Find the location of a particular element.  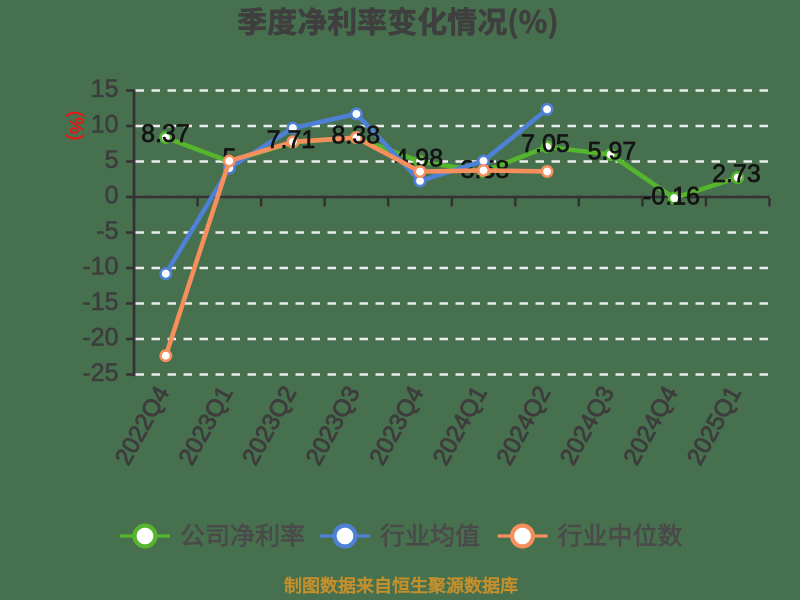

svg-text: 8.38 is located at coordinates (355, 135).